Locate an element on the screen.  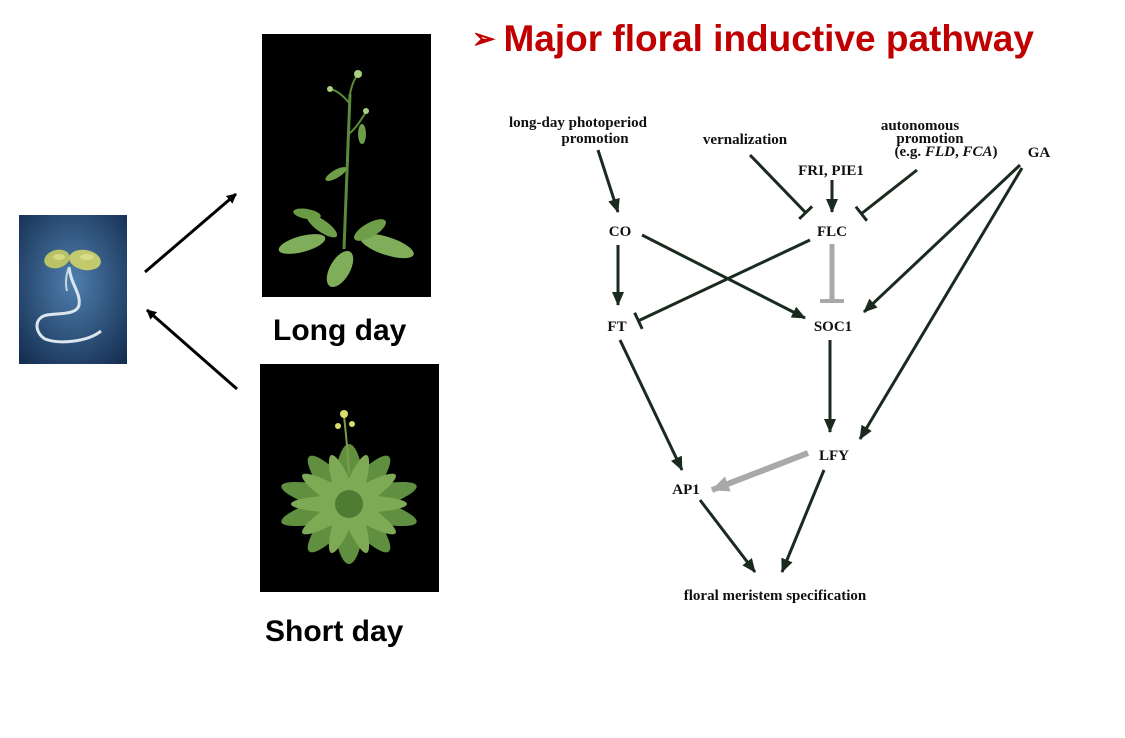
node-ft: FT is located at coordinates (616, 327).